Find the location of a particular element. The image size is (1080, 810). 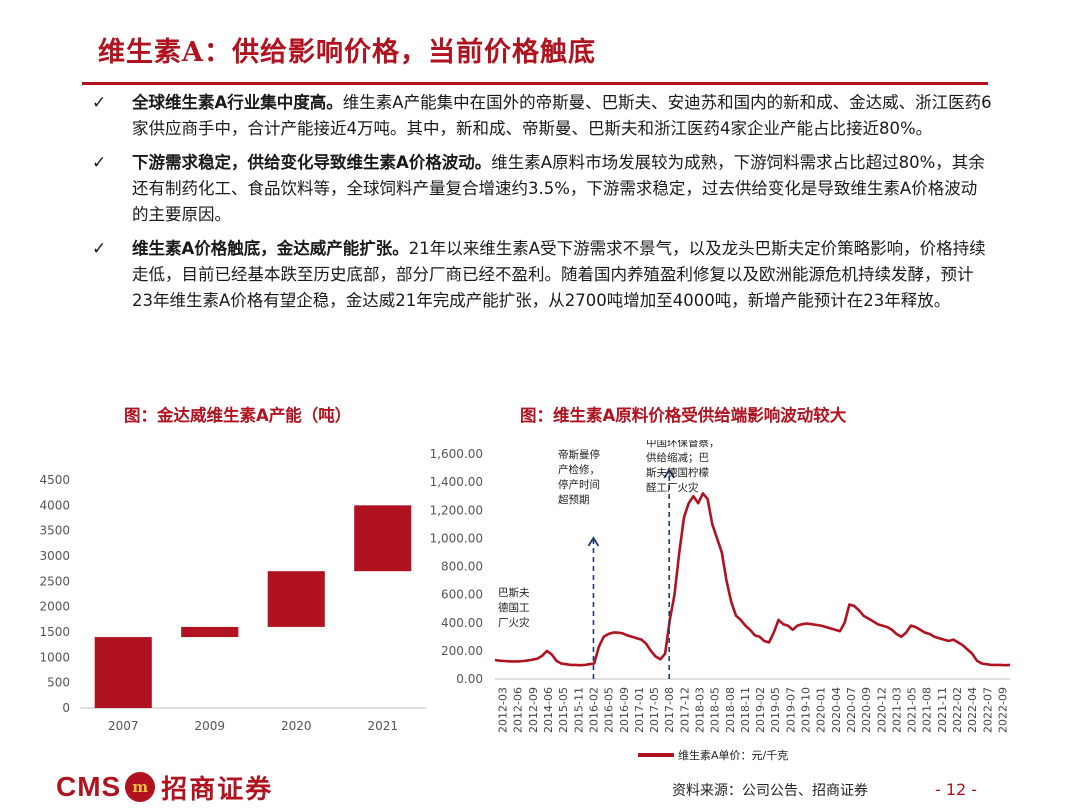

x-tick-label: 2012-03 is located at coordinates (503, 710).